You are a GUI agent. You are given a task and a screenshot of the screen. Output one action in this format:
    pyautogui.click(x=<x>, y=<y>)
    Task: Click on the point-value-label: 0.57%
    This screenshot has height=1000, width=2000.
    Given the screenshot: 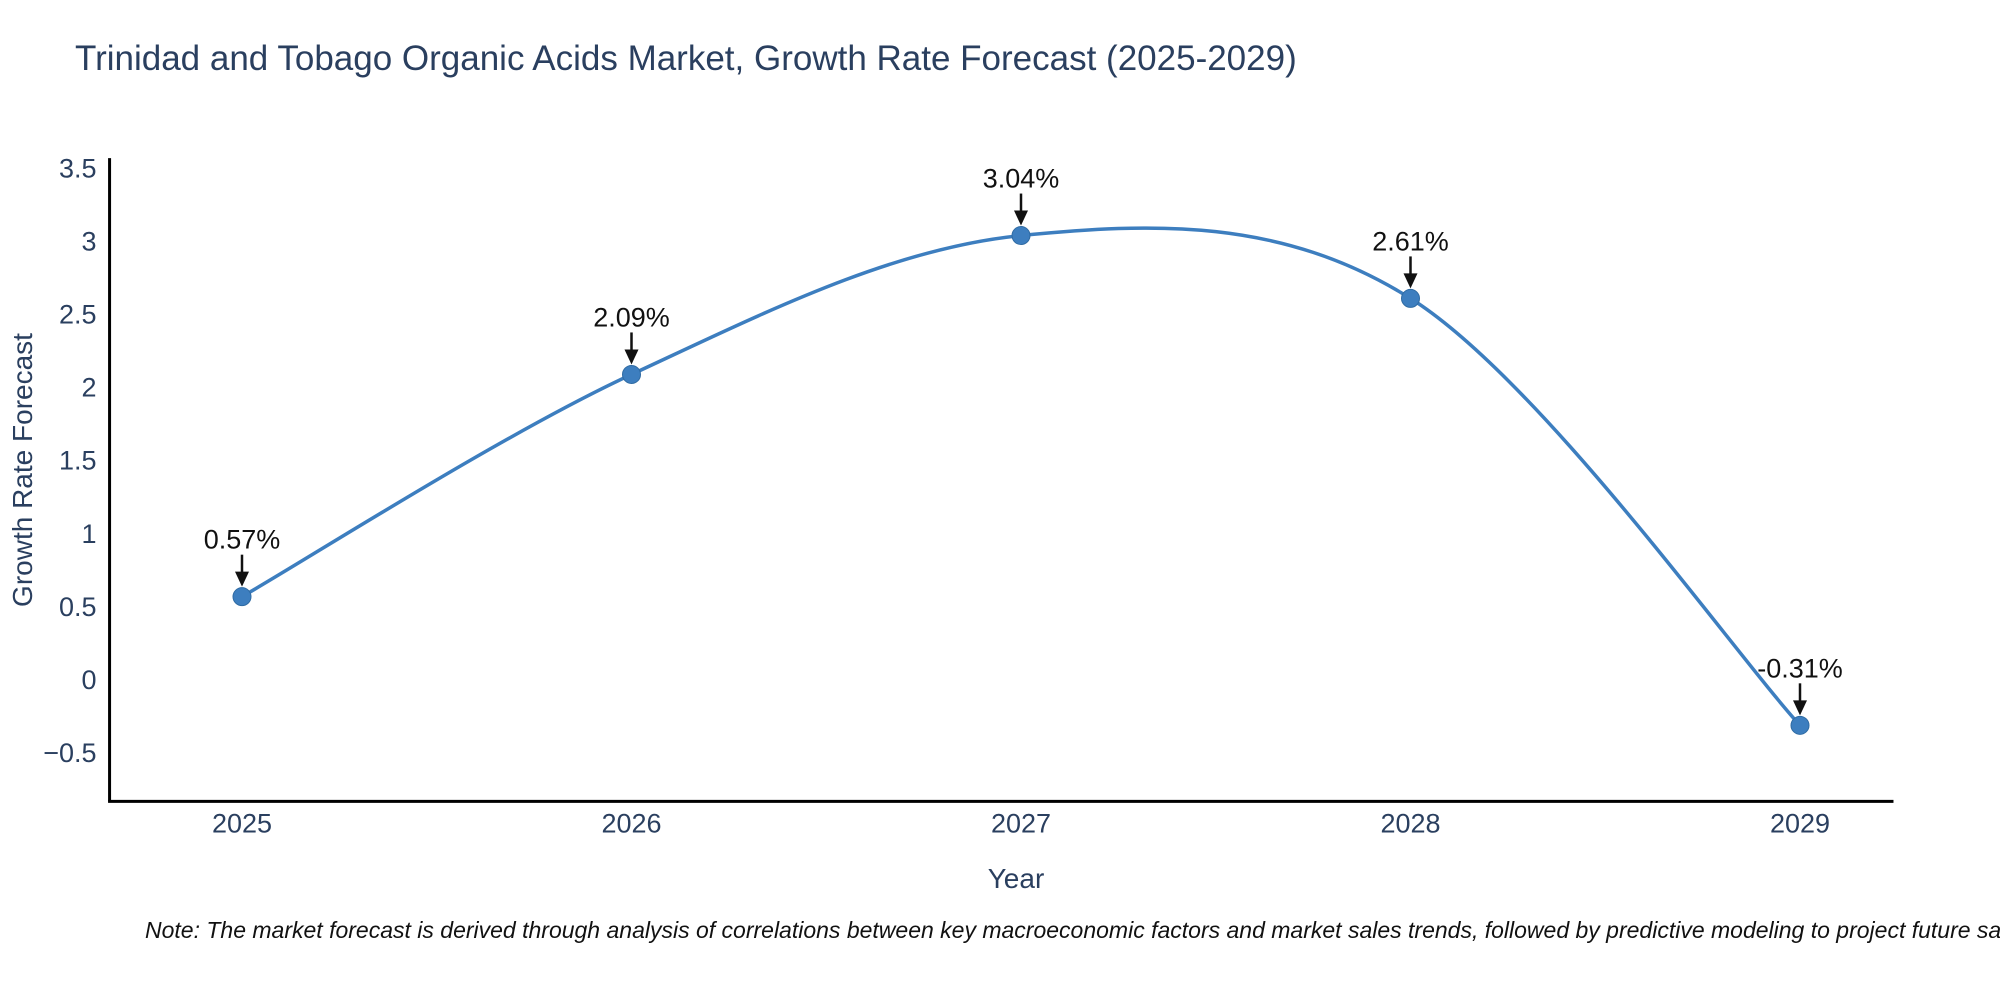 What is the action you would take?
    pyautogui.click(x=242, y=540)
    